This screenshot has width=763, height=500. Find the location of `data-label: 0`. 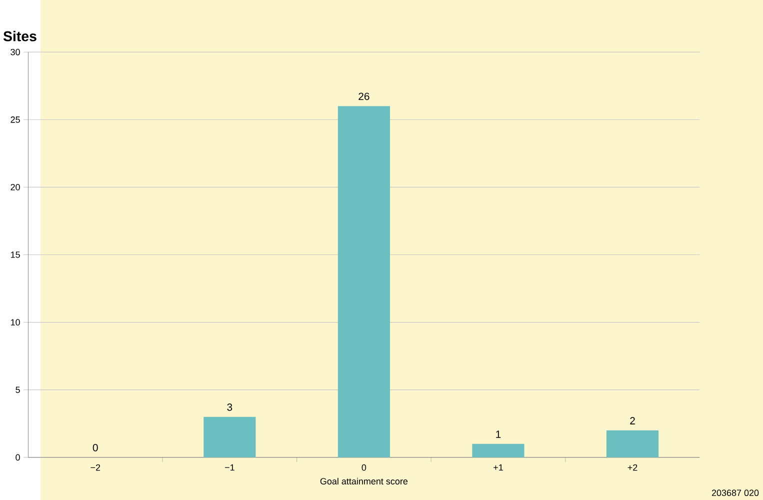

data-label: 0 is located at coordinates (95, 448).